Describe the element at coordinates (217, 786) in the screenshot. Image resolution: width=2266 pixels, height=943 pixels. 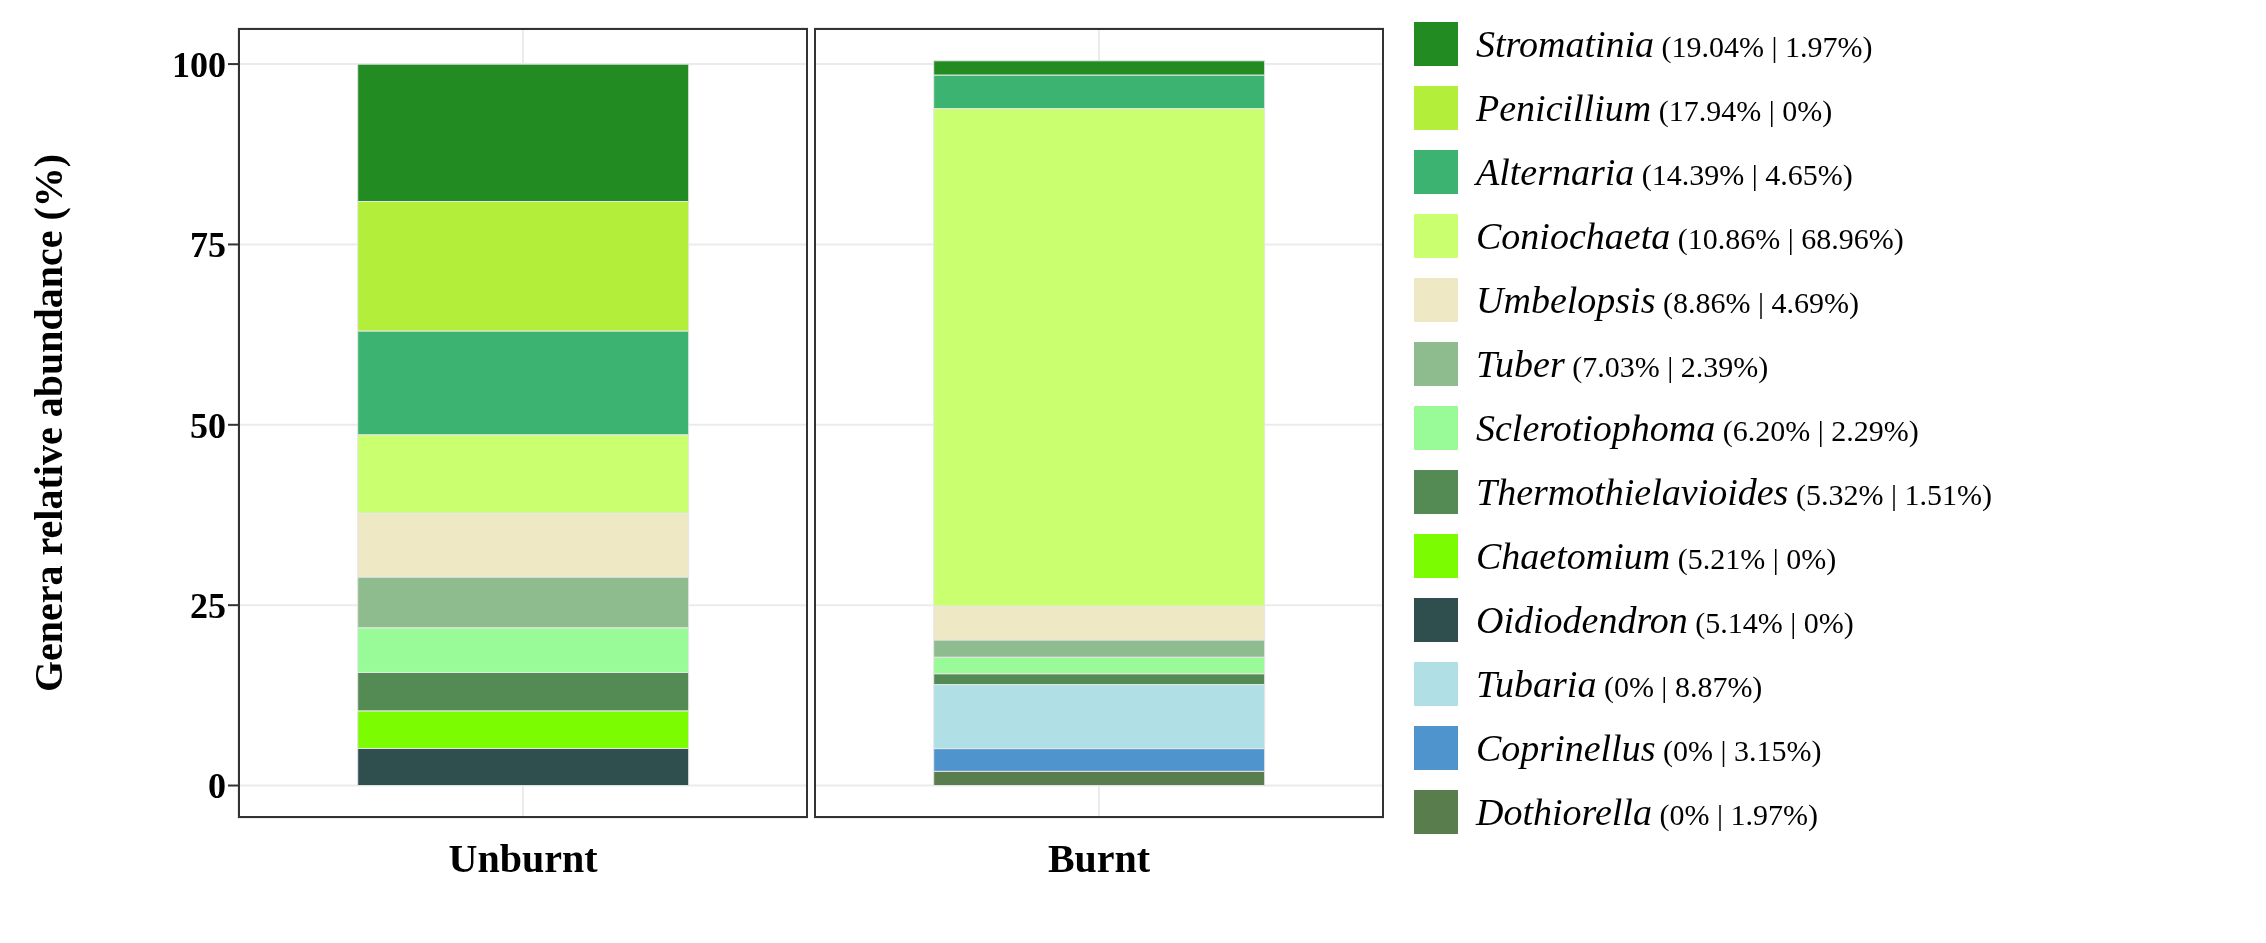
I see `y-tick-label: 0` at that location.